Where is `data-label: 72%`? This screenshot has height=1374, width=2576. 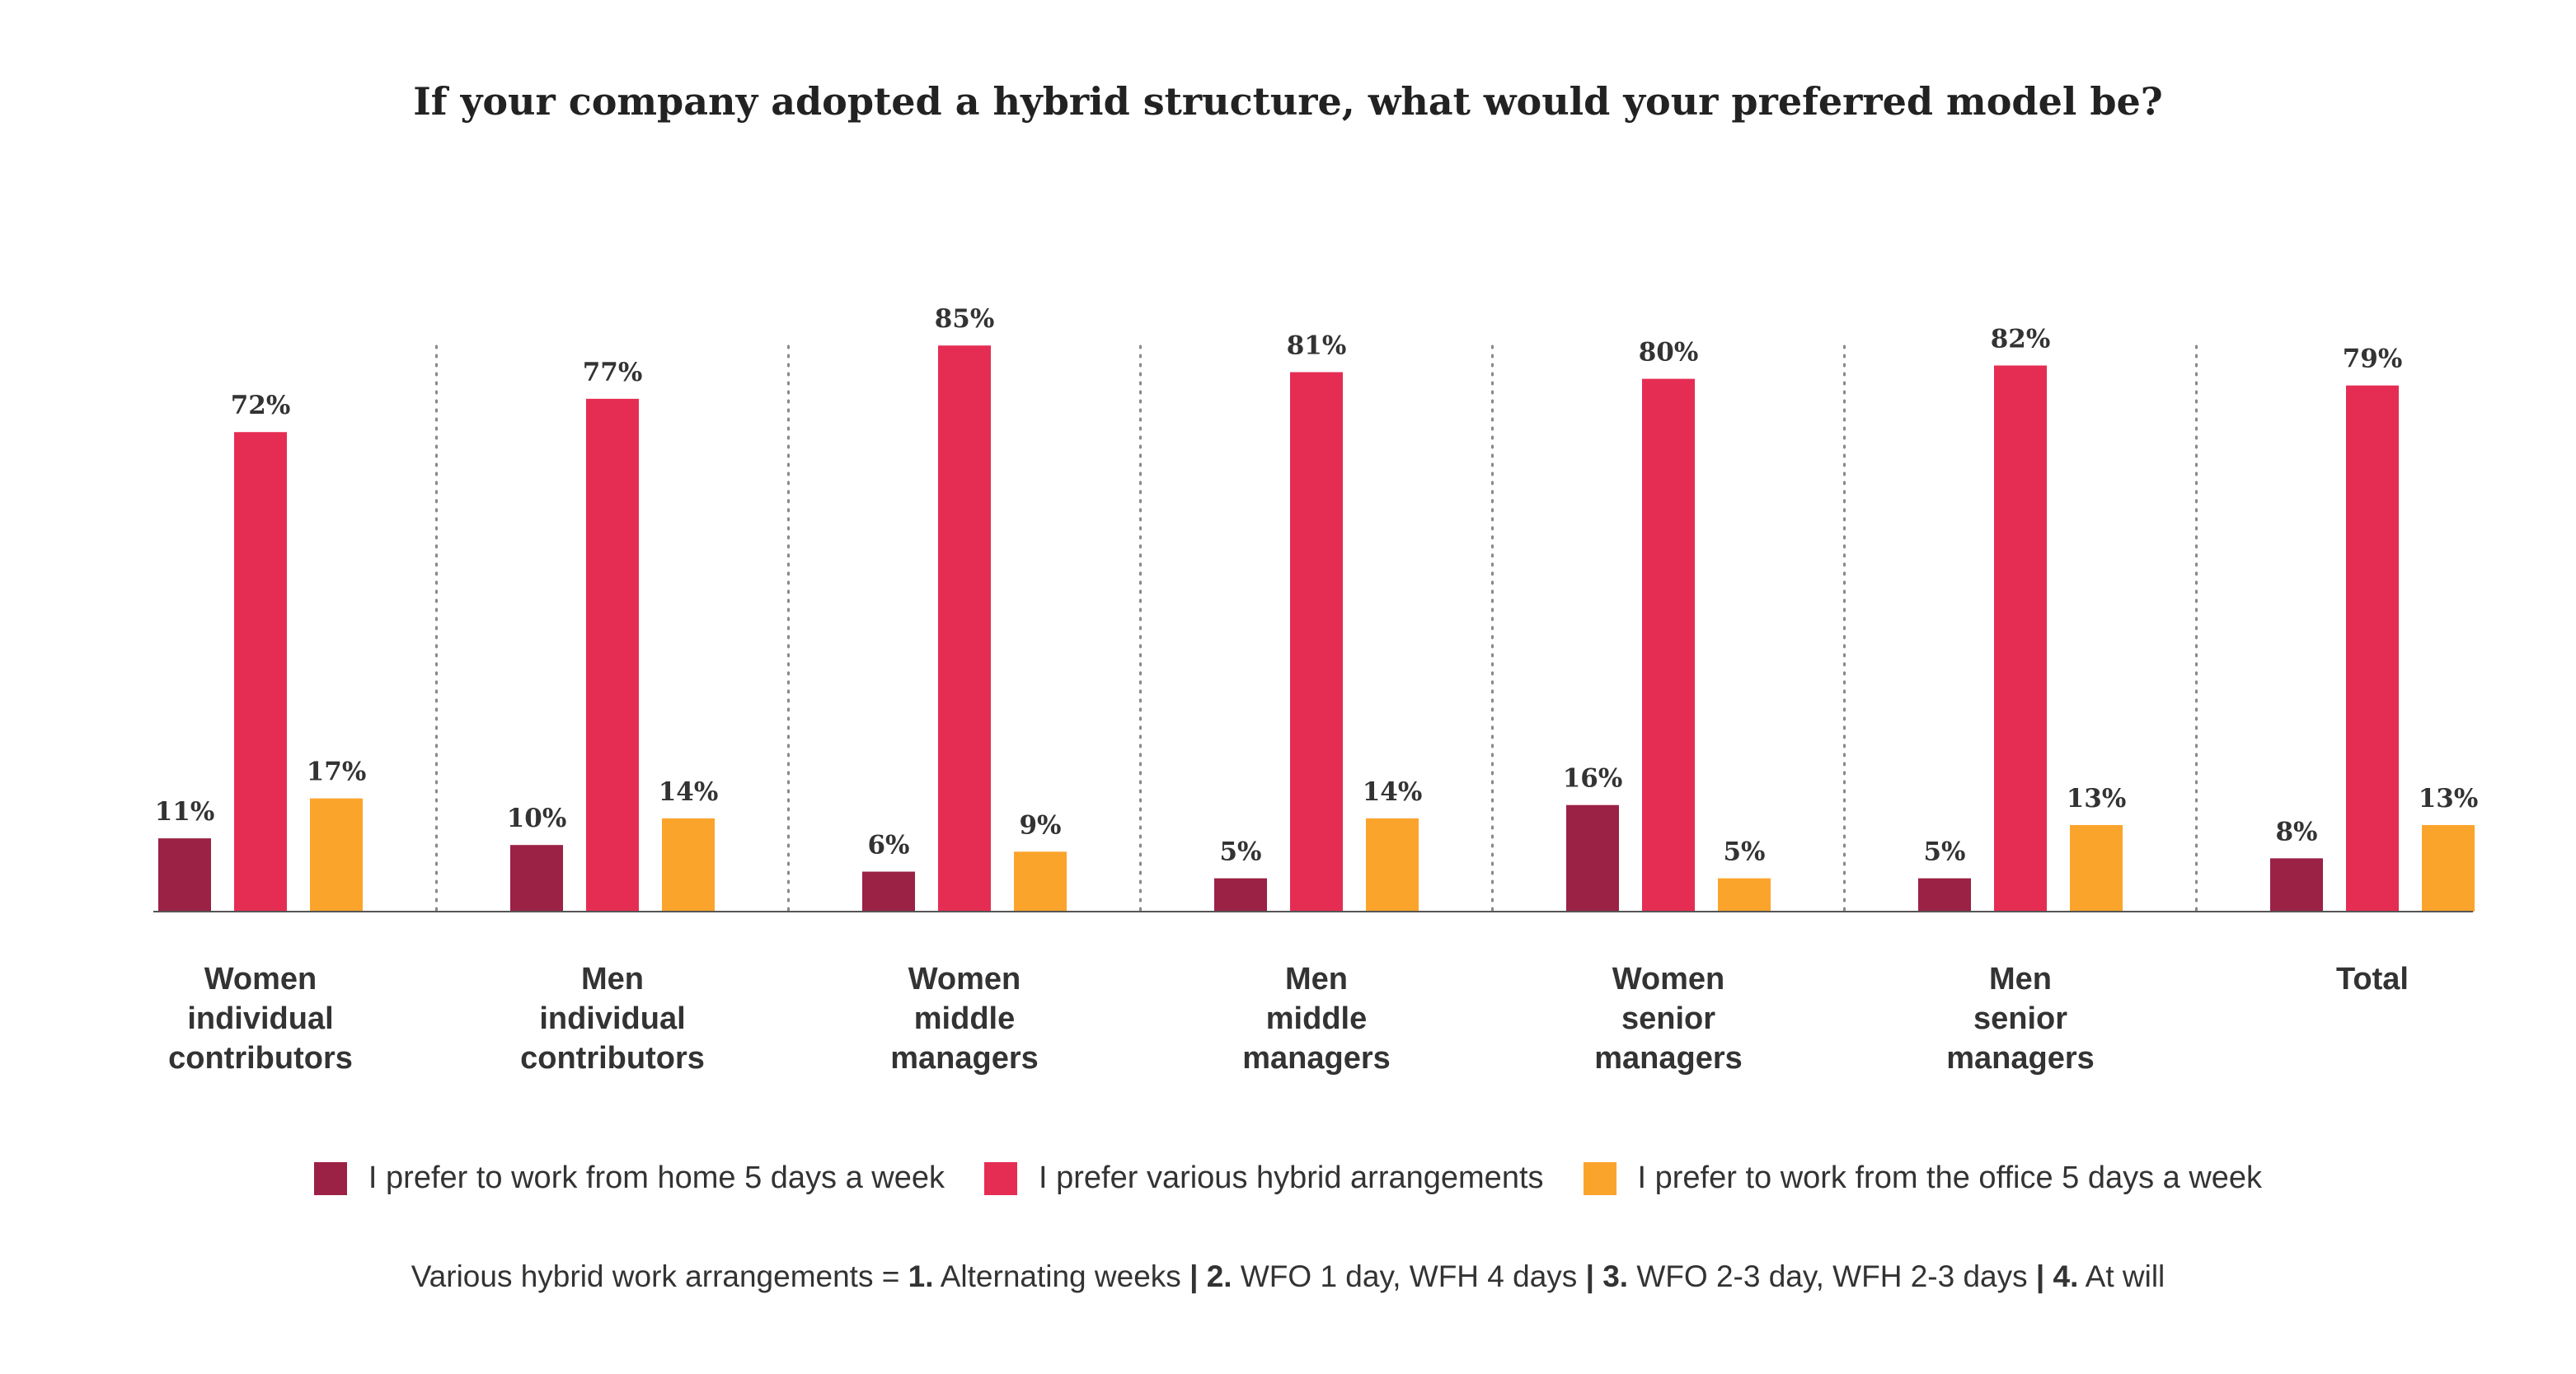
data-label: 72% is located at coordinates (261, 405).